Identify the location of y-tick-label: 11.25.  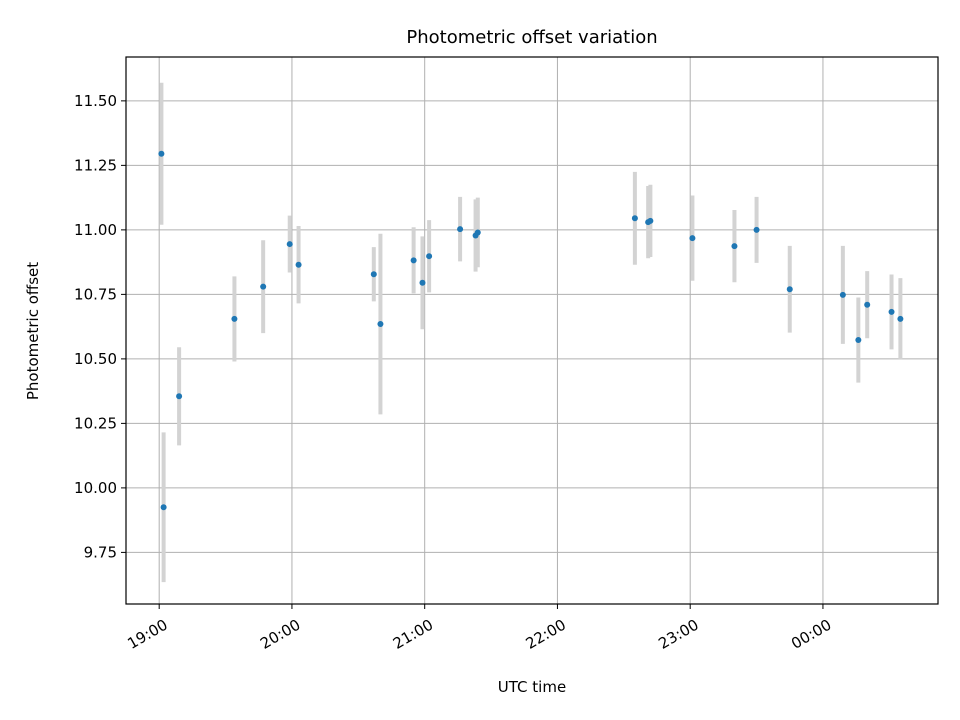
(95, 165).